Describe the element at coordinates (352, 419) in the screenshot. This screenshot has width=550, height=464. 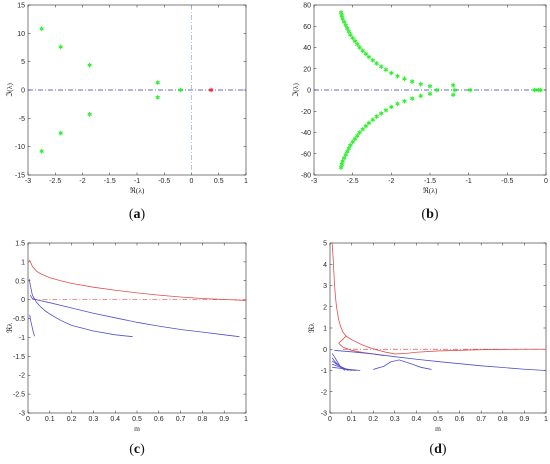
I see `x-tick-label: 0.1` at that location.